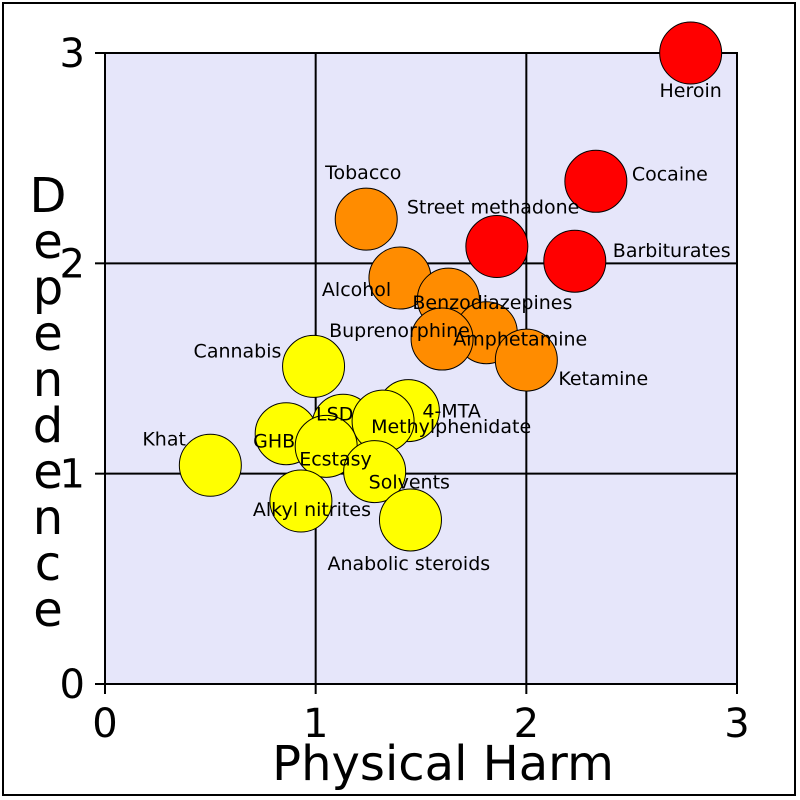 This screenshot has width=800, height=800. What do you see at coordinates (315, 724) in the screenshot?
I see `x-tick-label: 1` at bounding box center [315, 724].